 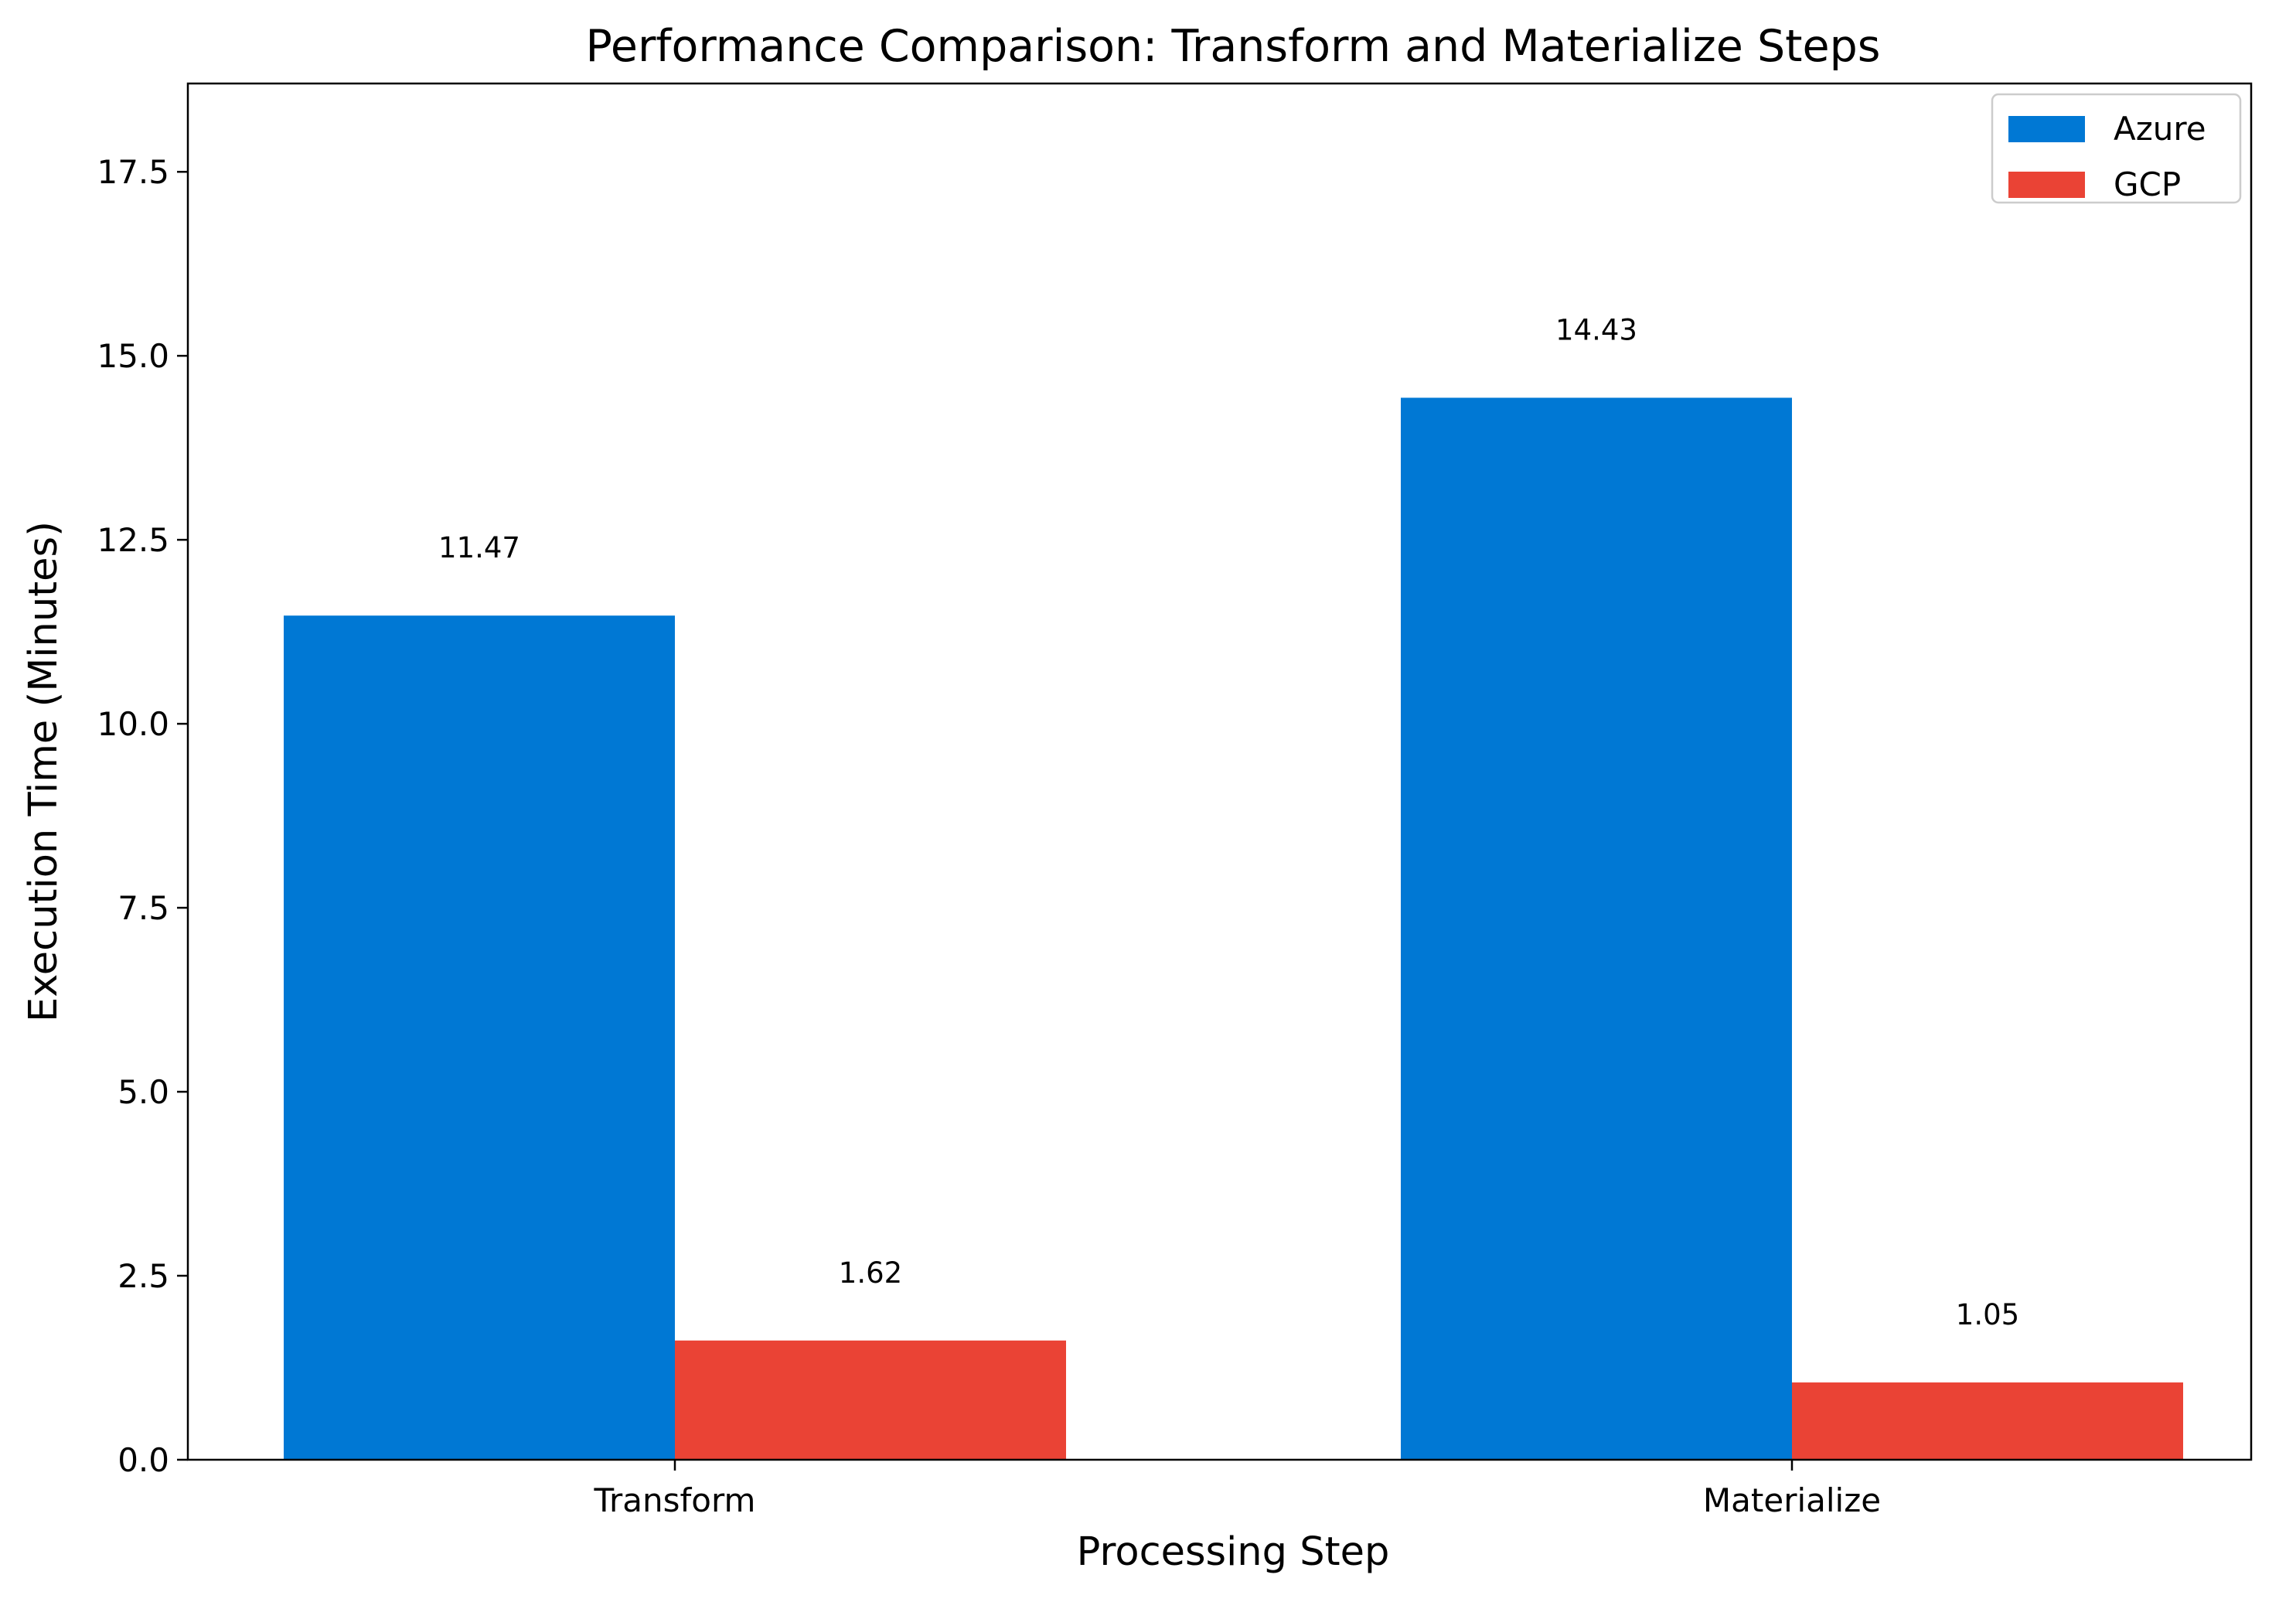 I want to click on x-axis-label: Processing Step, so click(x=1233, y=1552).